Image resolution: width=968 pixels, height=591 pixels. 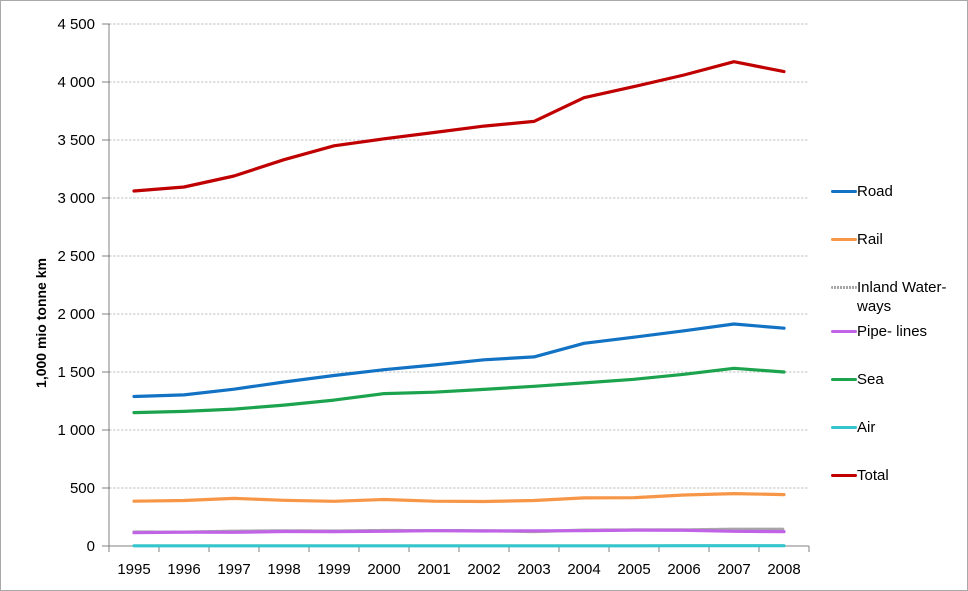 I want to click on x-tick-label: 2007, so click(x=733, y=569).